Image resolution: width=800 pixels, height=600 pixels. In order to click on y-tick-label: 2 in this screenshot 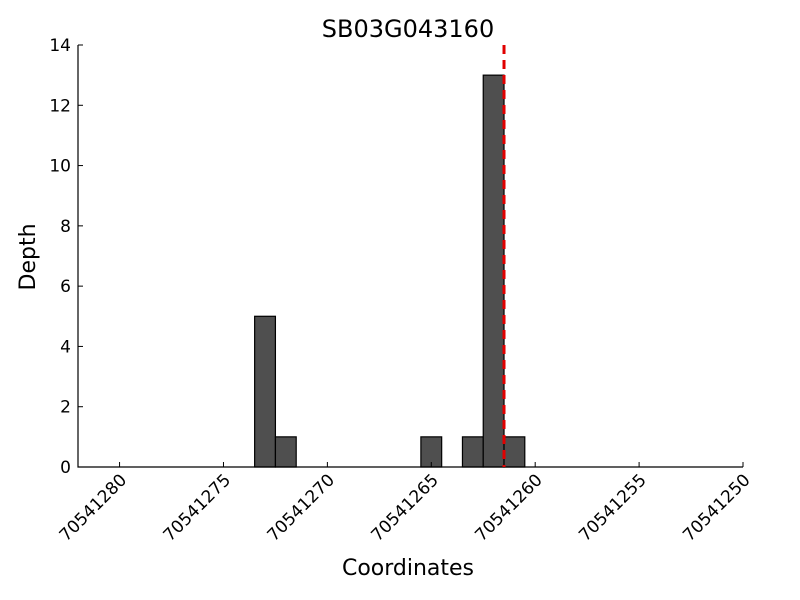, I will do `click(65, 408)`.